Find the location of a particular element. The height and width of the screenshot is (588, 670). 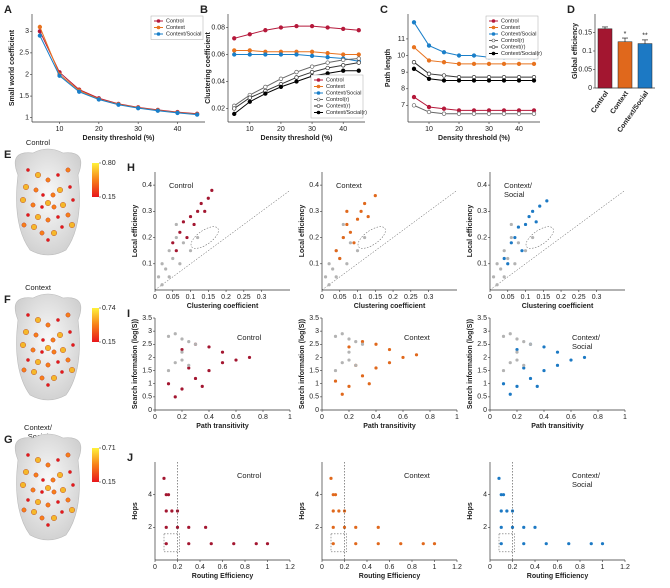

y-axis-label: Small world coefficient is located at coordinates (12, 67).